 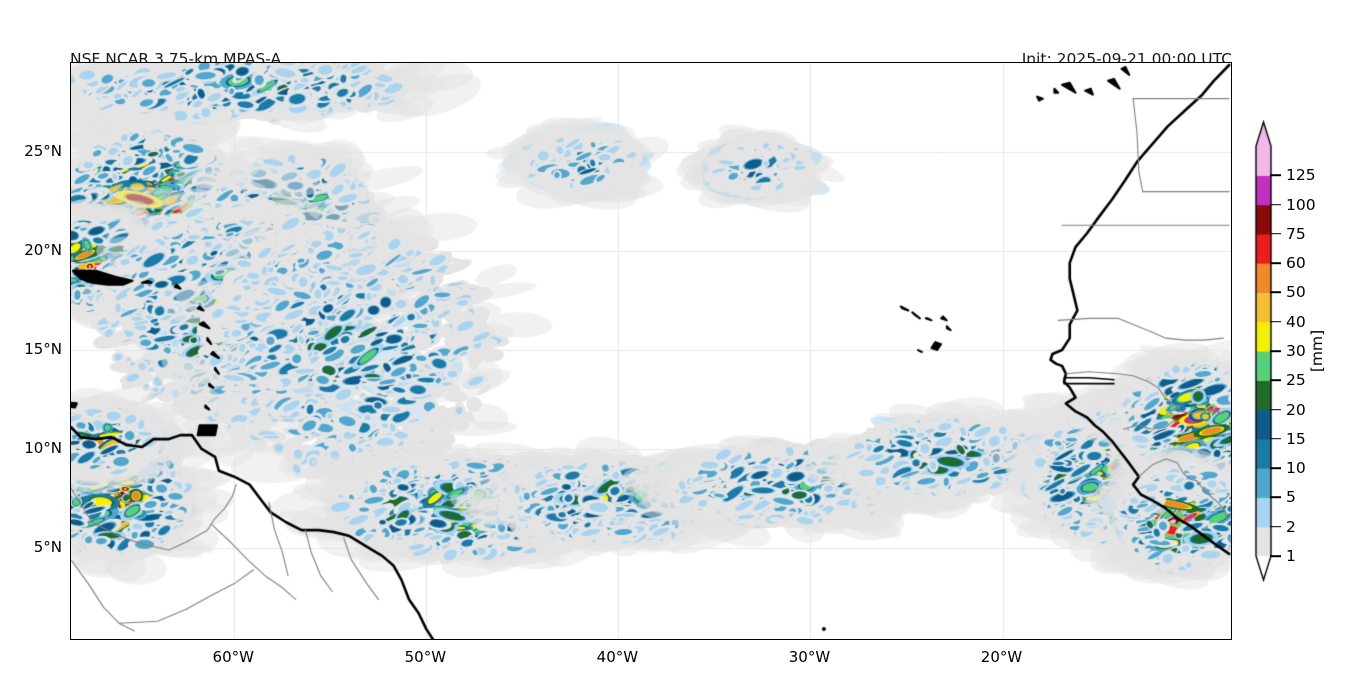 I want to click on colorbar-tick-label: 50, so click(x=1296, y=292).